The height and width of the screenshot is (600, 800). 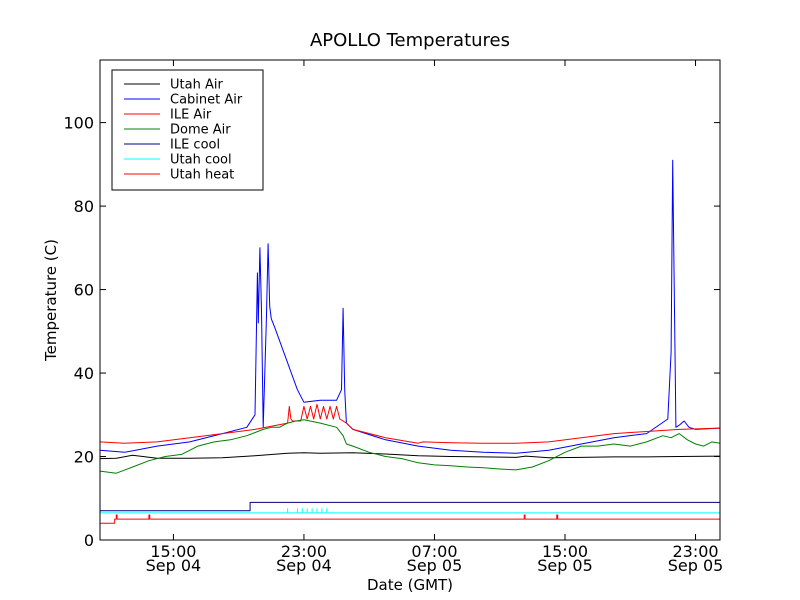 I want to click on y-tick-label: 60, so click(x=84, y=290).